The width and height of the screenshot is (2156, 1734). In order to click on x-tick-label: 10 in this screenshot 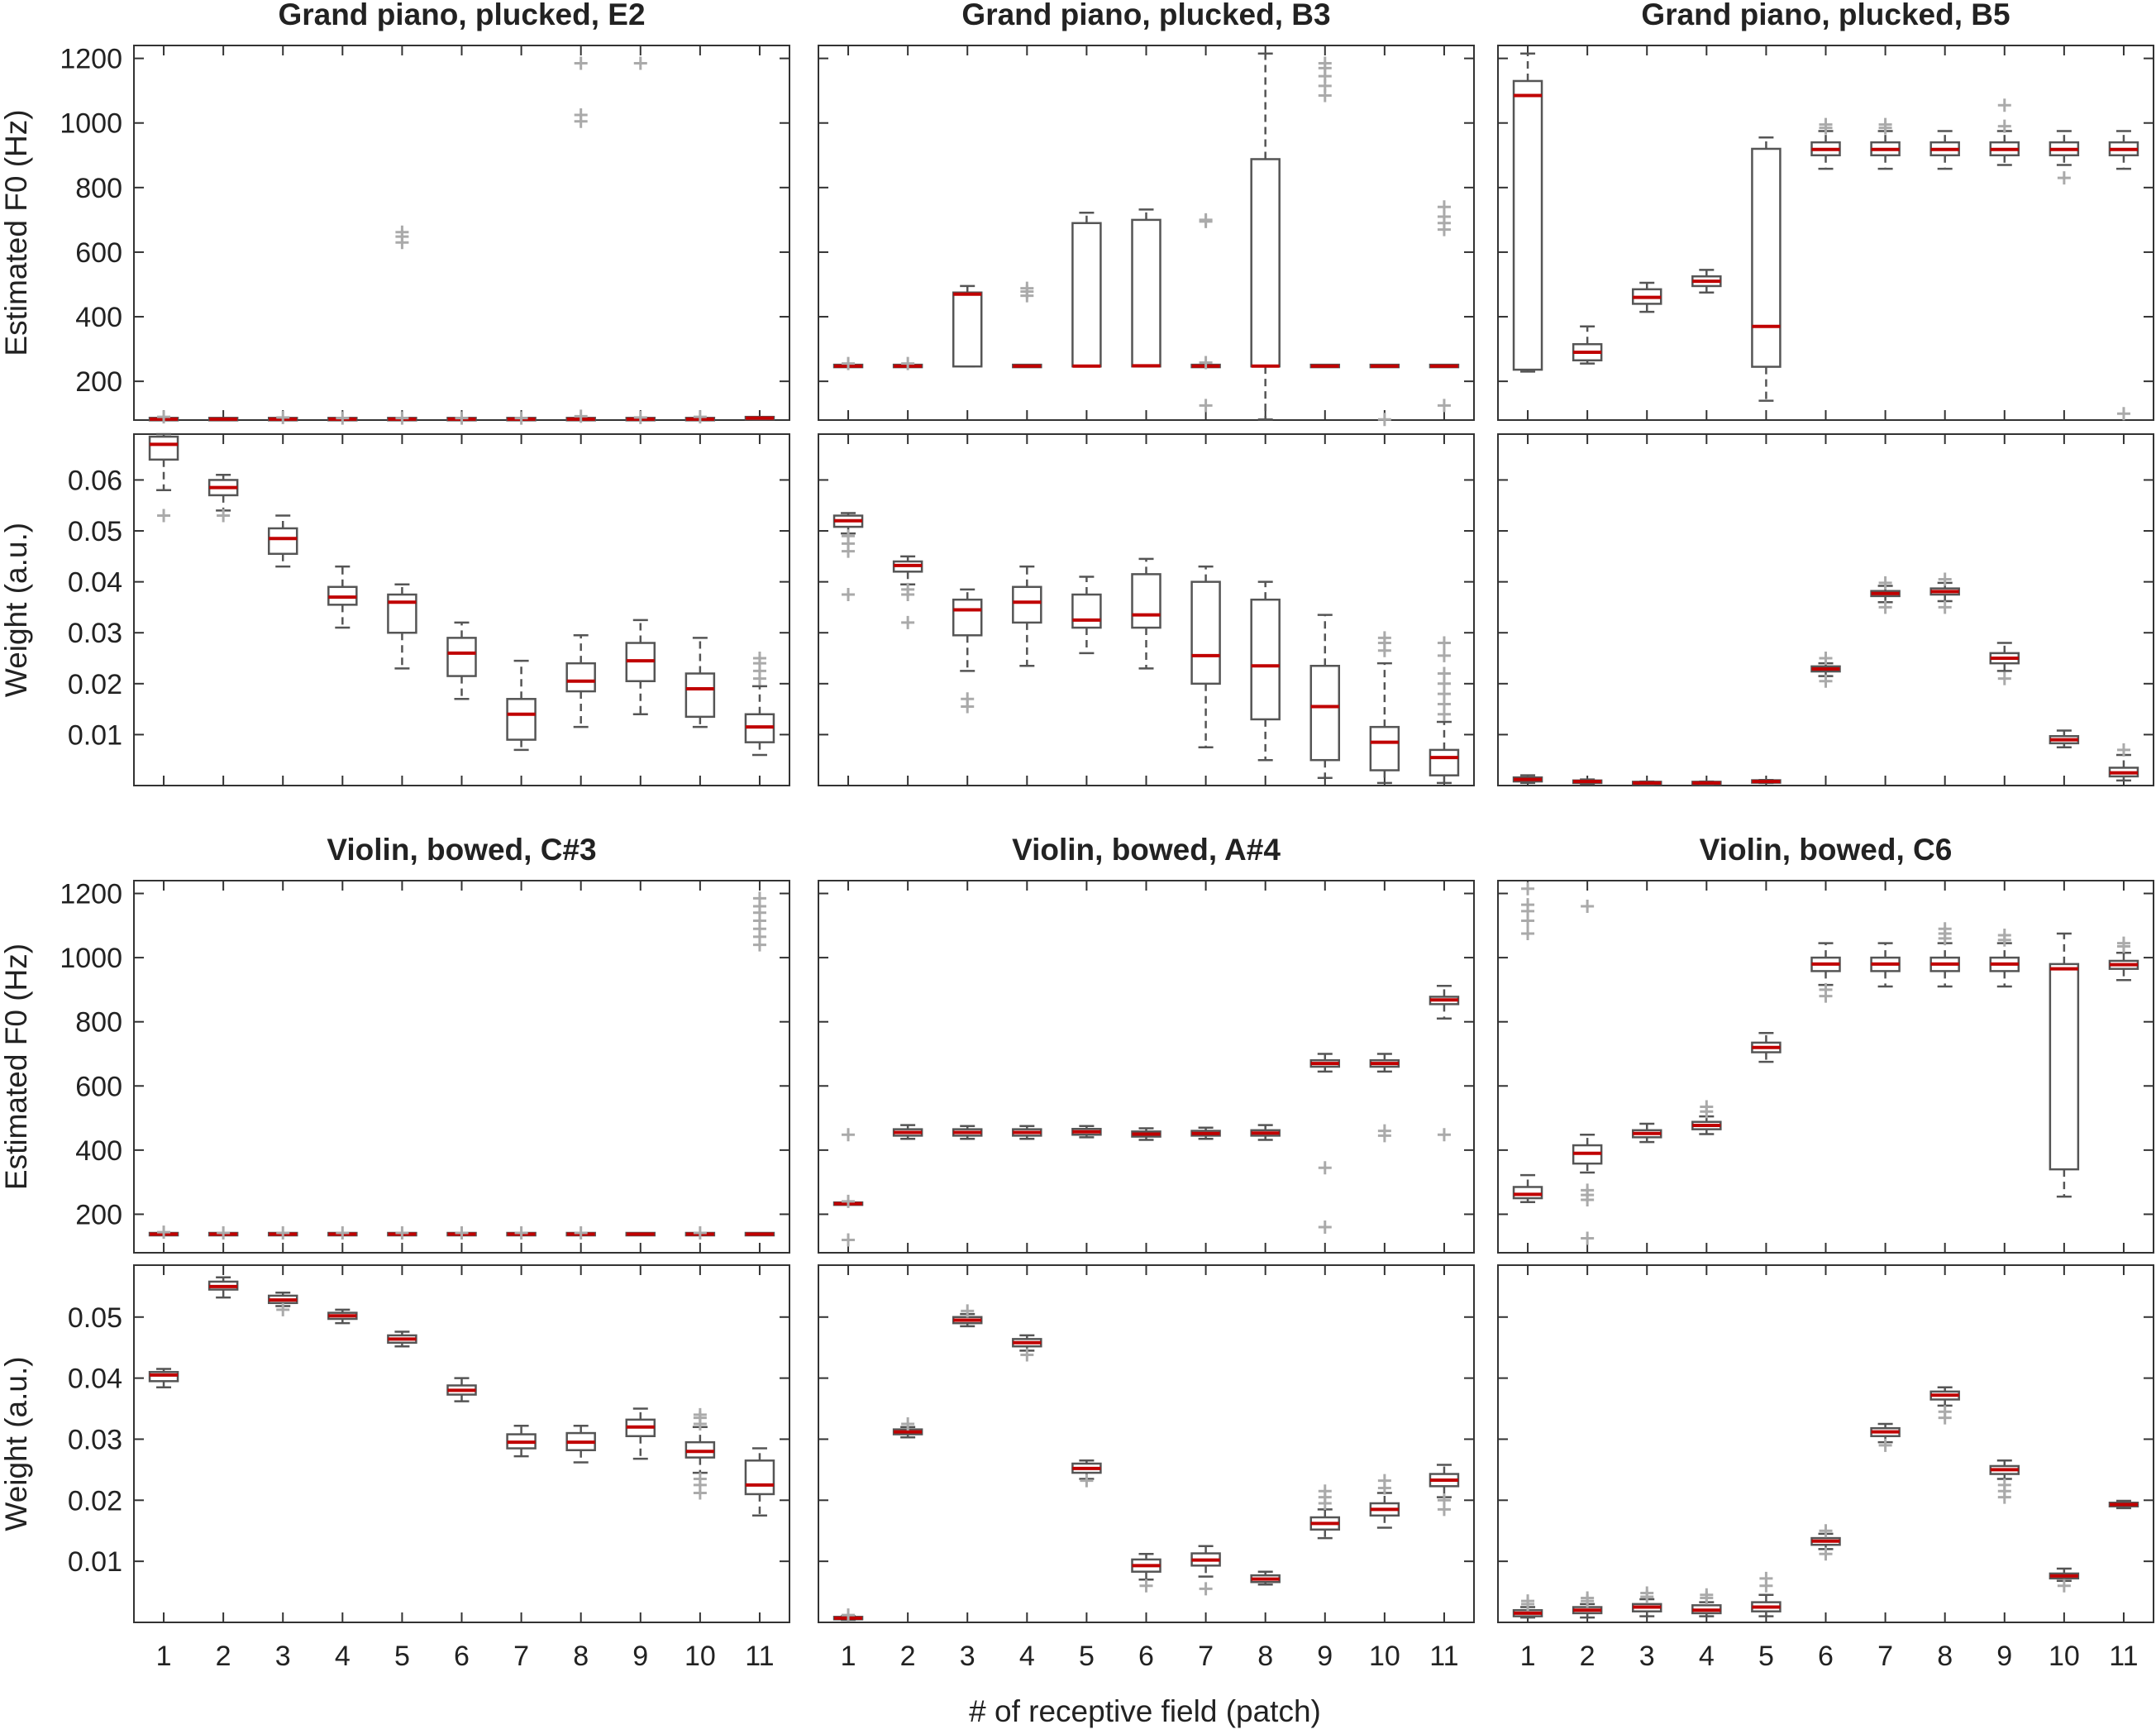, I will do `click(700, 1656)`.